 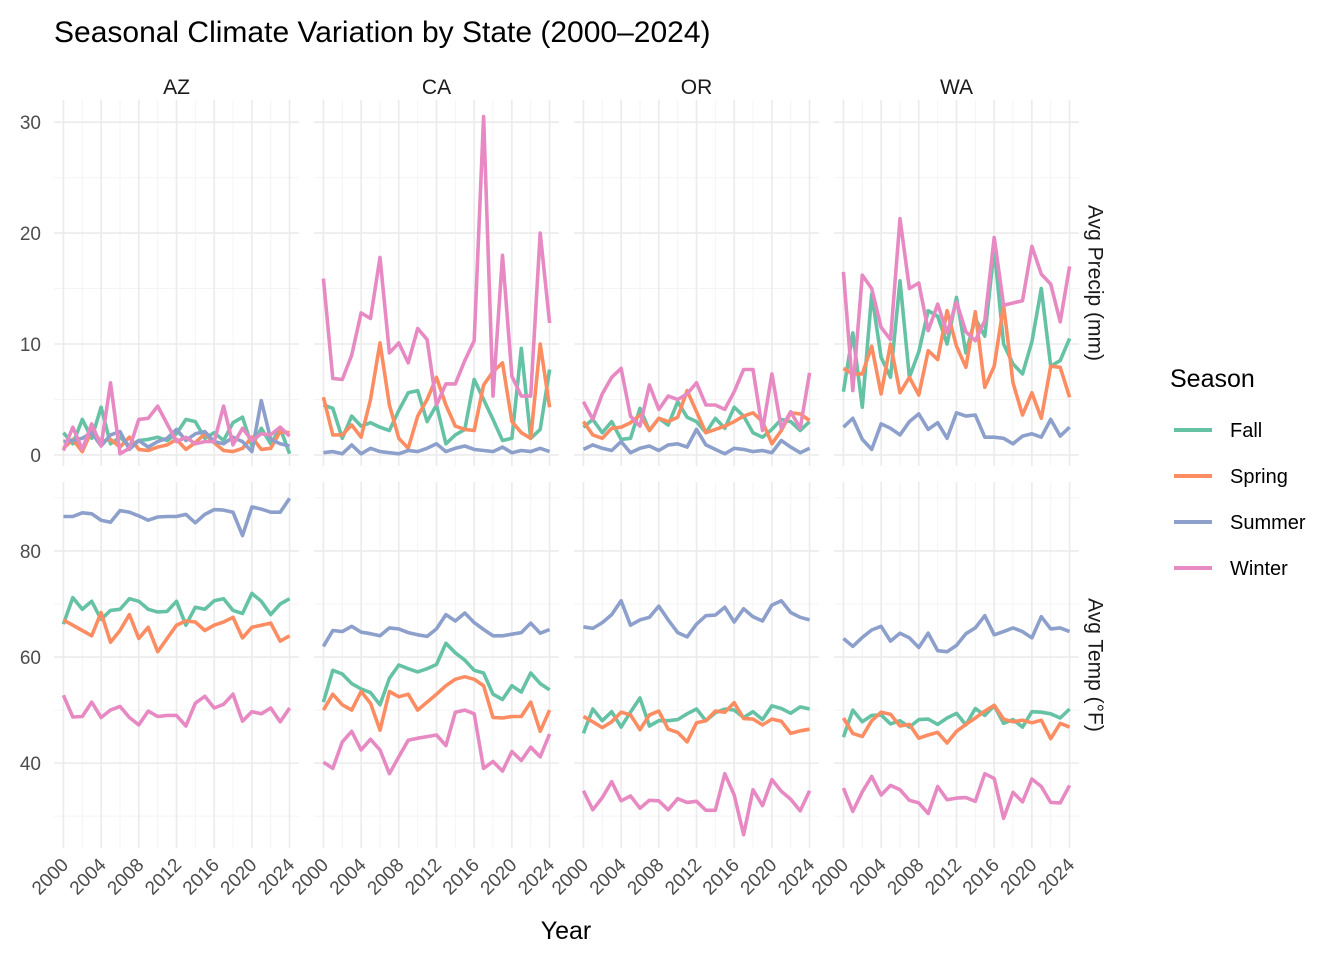 I want to click on panel-precip-ca, so click(x=436, y=283).